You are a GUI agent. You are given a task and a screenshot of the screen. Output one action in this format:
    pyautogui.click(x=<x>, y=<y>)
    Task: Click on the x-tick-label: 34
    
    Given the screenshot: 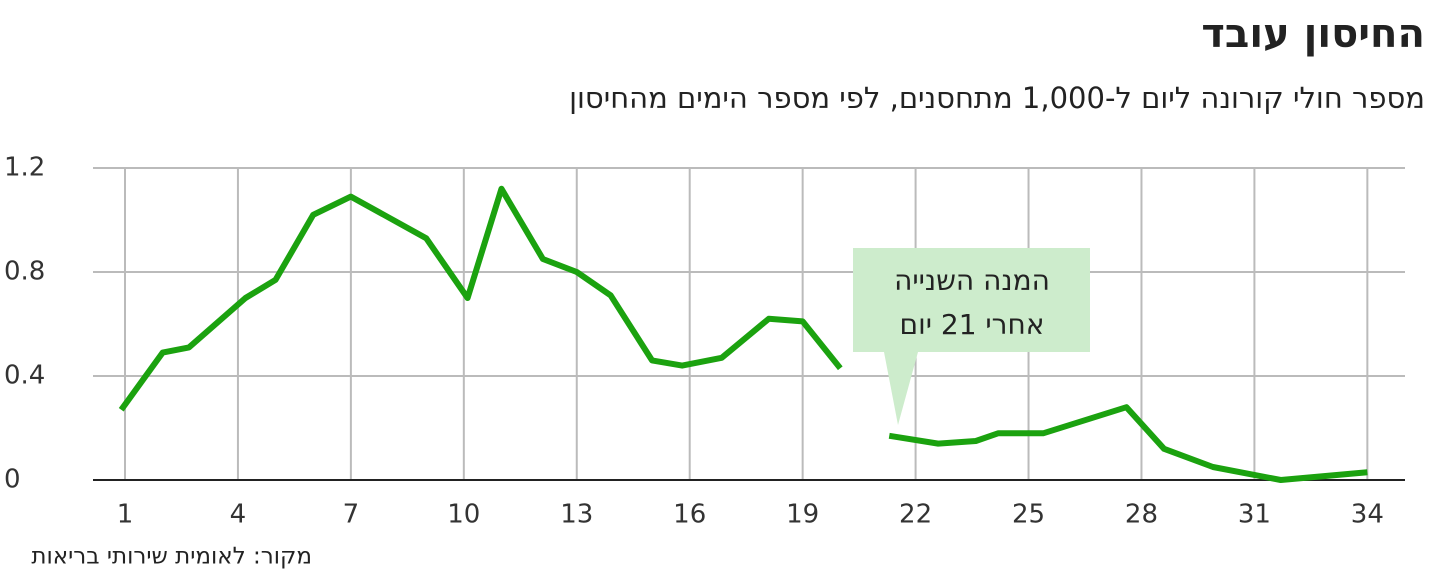 What is the action you would take?
    pyautogui.click(x=1367, y=515)
    